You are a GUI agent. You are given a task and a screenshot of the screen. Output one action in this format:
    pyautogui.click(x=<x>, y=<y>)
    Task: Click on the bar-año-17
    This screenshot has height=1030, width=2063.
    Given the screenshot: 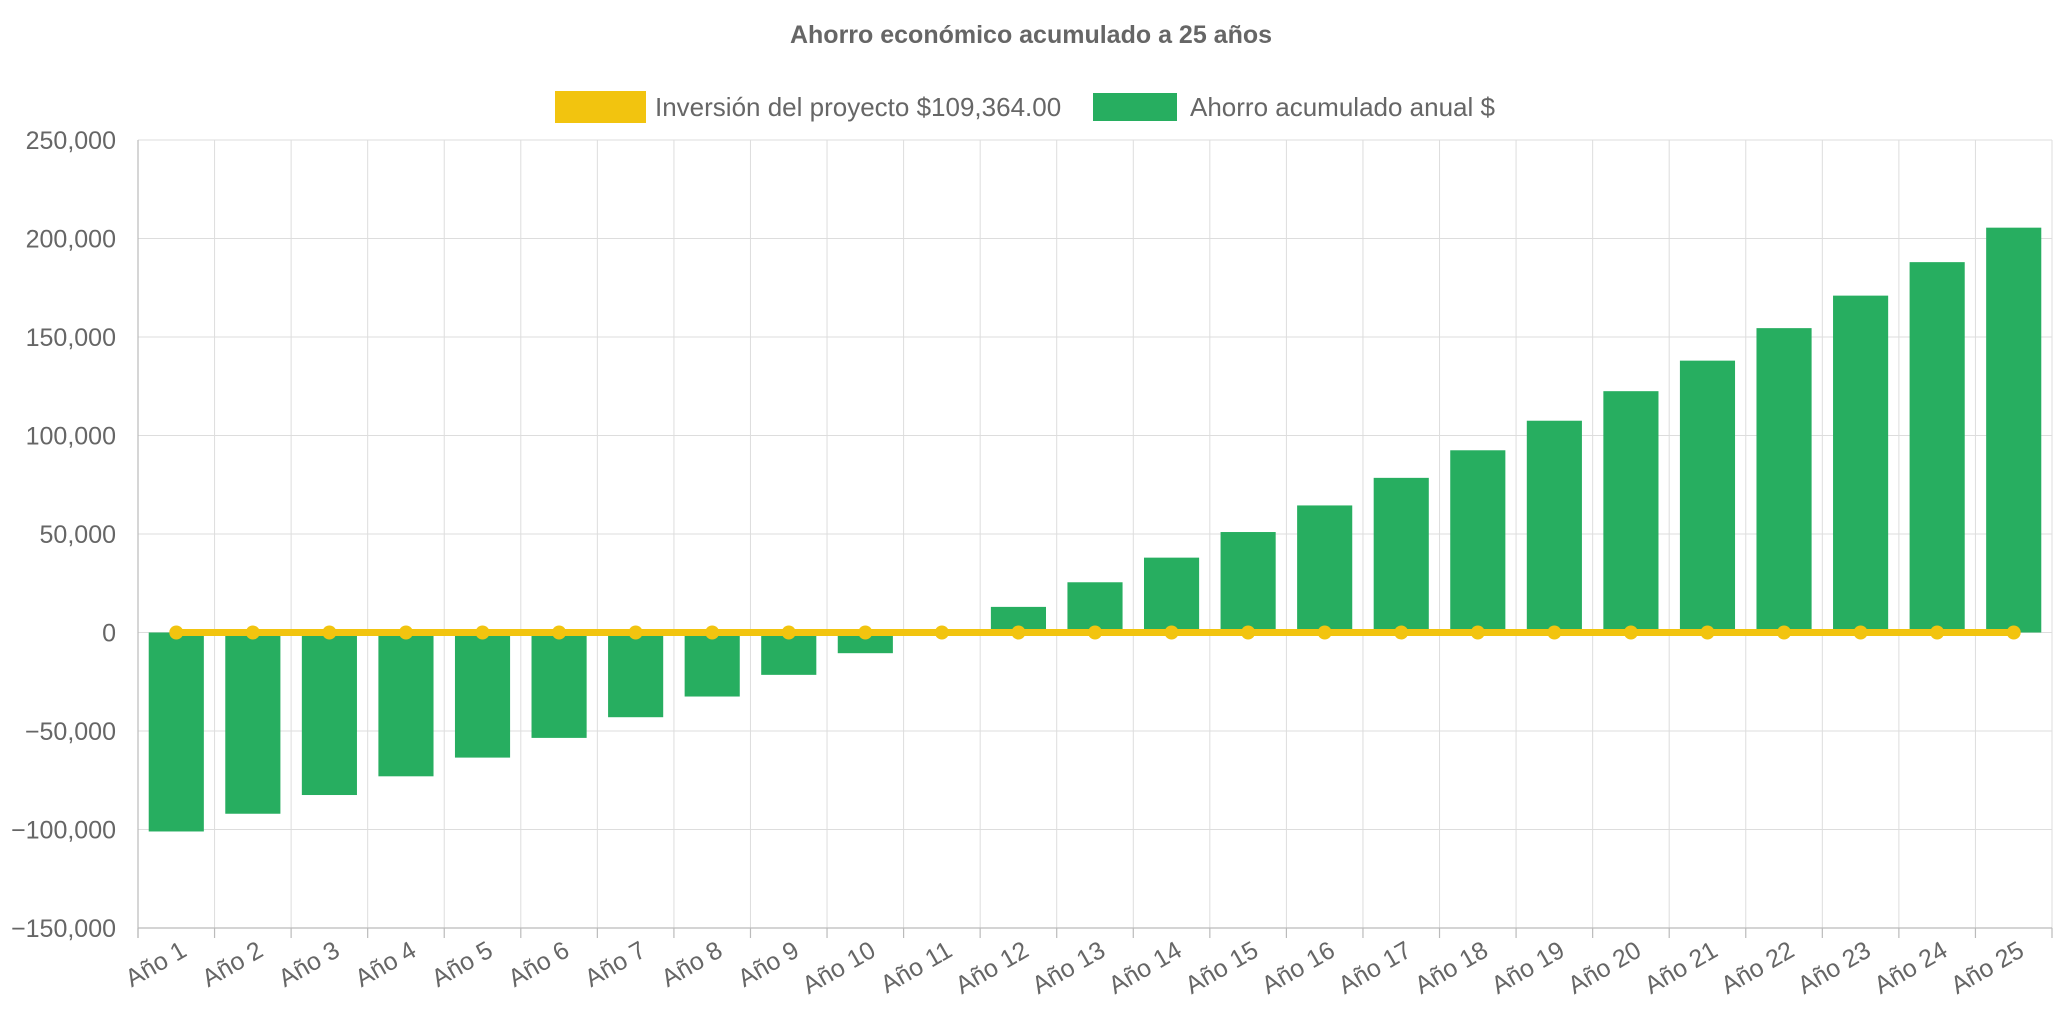 What is the action you would take?
    pyautogui.click(x=1401, y=555)
    